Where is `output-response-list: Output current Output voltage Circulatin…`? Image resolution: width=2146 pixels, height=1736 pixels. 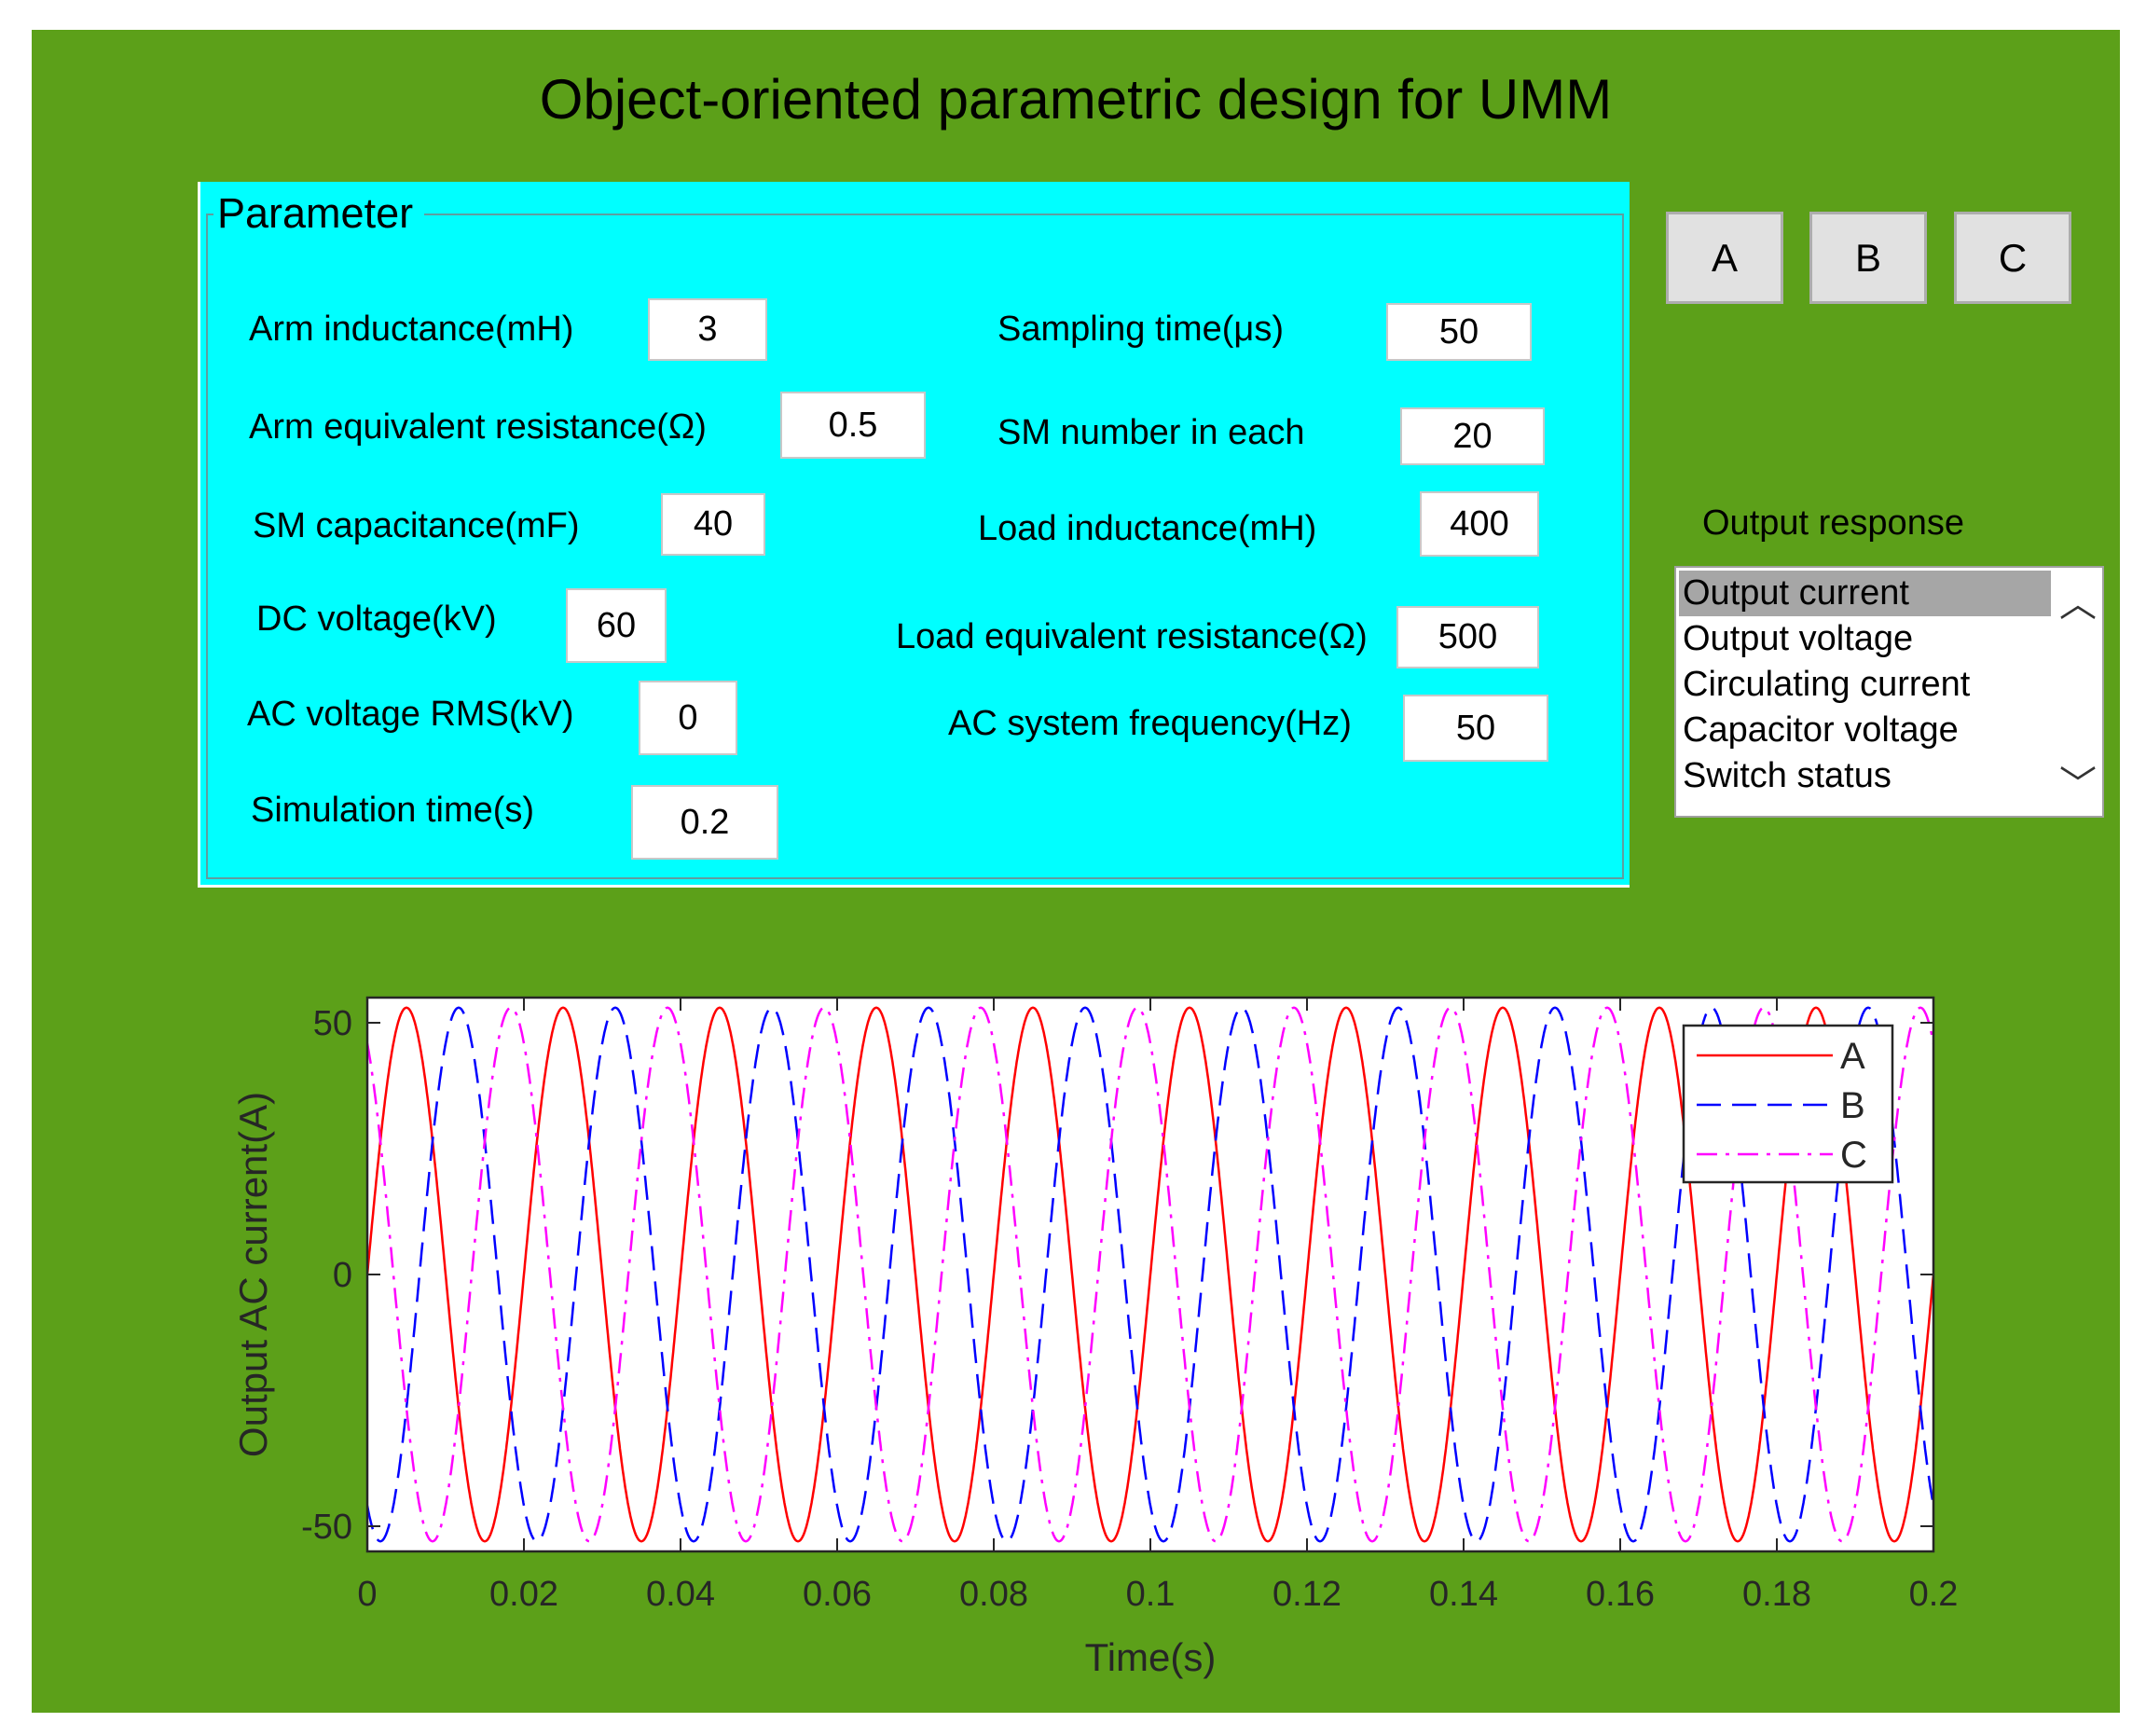
output-response-list: Output current Output voltage Circulatin… is located at coordinates (1889, 692).